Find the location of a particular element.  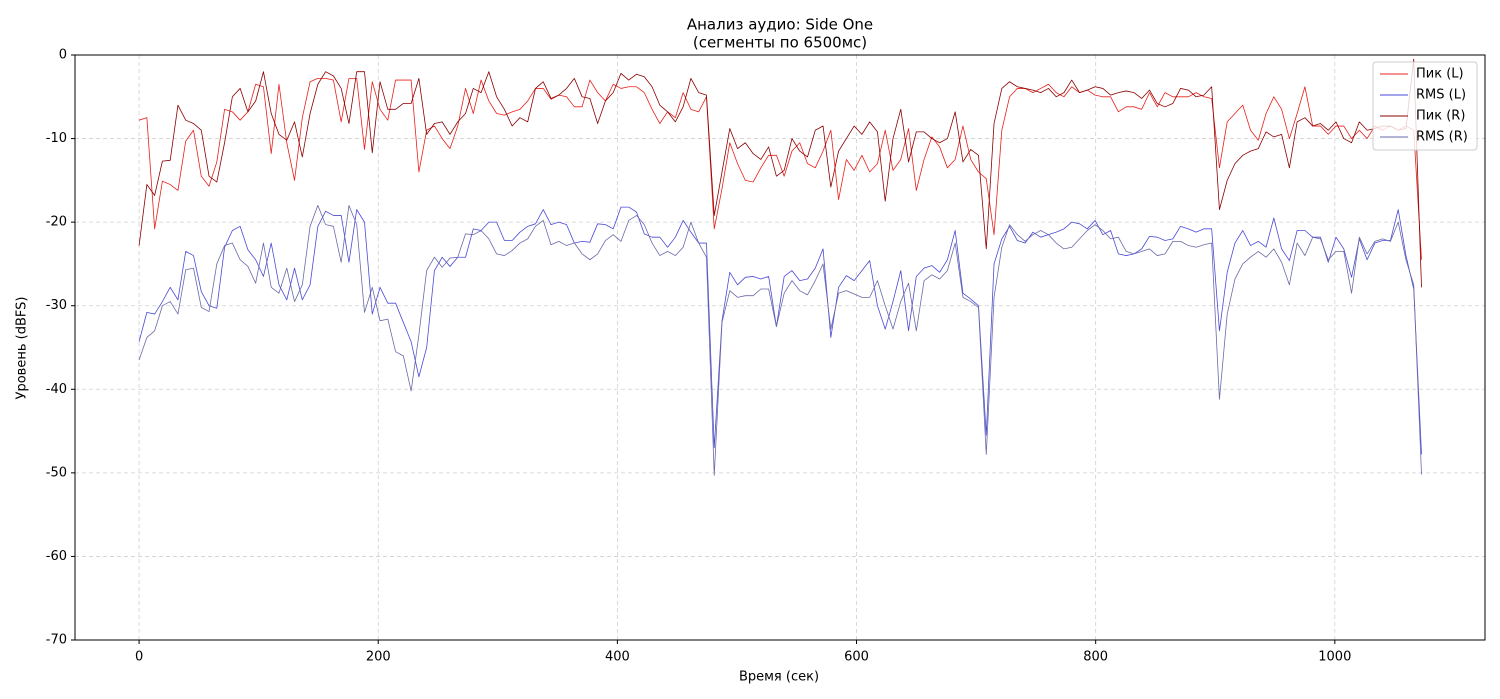

y-axis-label: Уровень (dBFS) is located at coordinates (22, 348).